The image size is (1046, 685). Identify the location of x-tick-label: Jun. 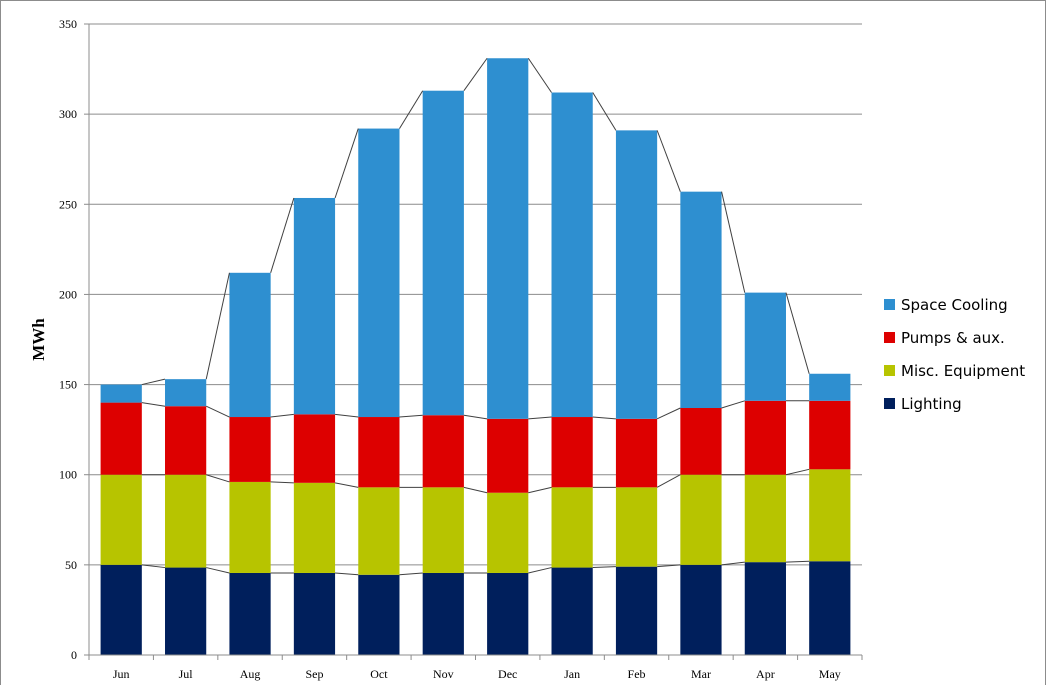
(121, 674).